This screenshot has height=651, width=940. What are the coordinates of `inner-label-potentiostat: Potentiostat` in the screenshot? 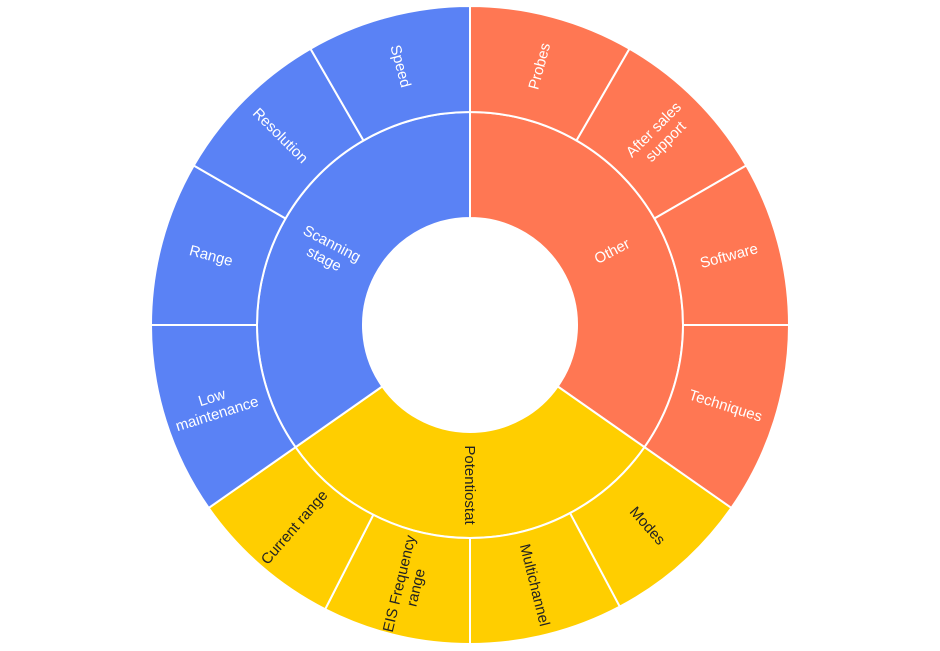 It's located at (469, 485).